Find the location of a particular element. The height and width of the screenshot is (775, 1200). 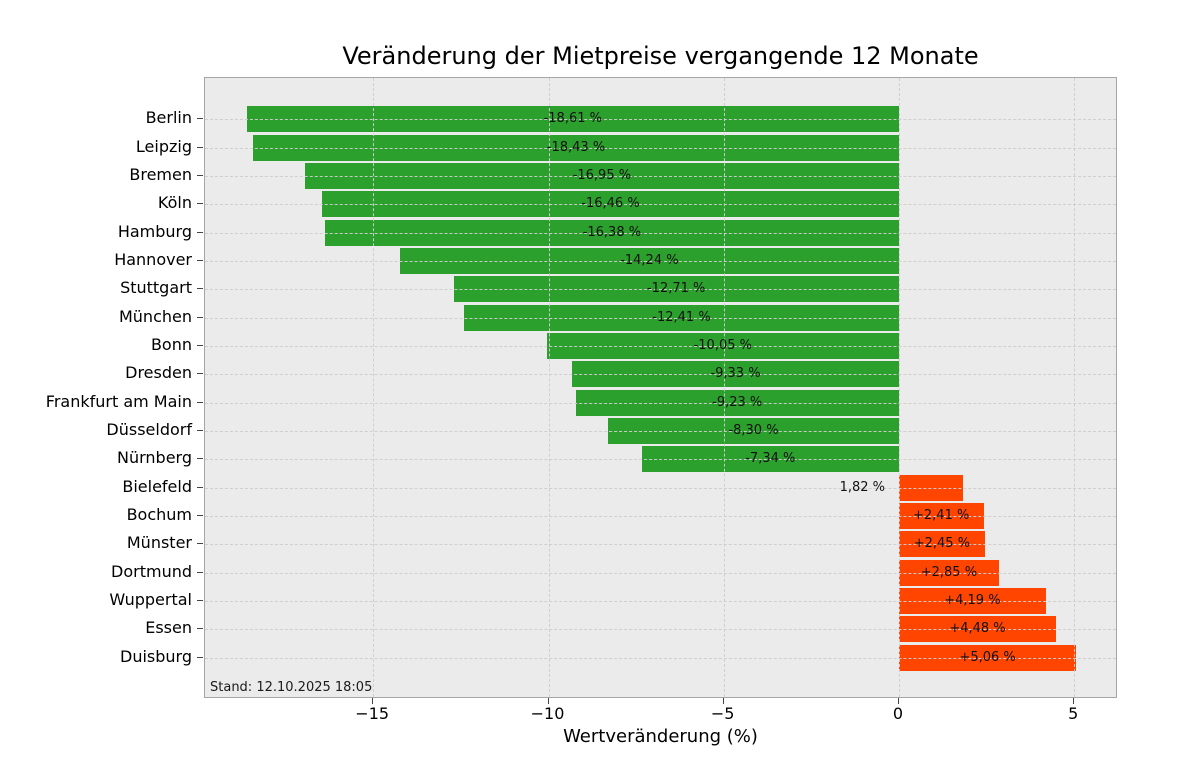

bar-value-label: +4,19 % is located at coordinates (972, 600).